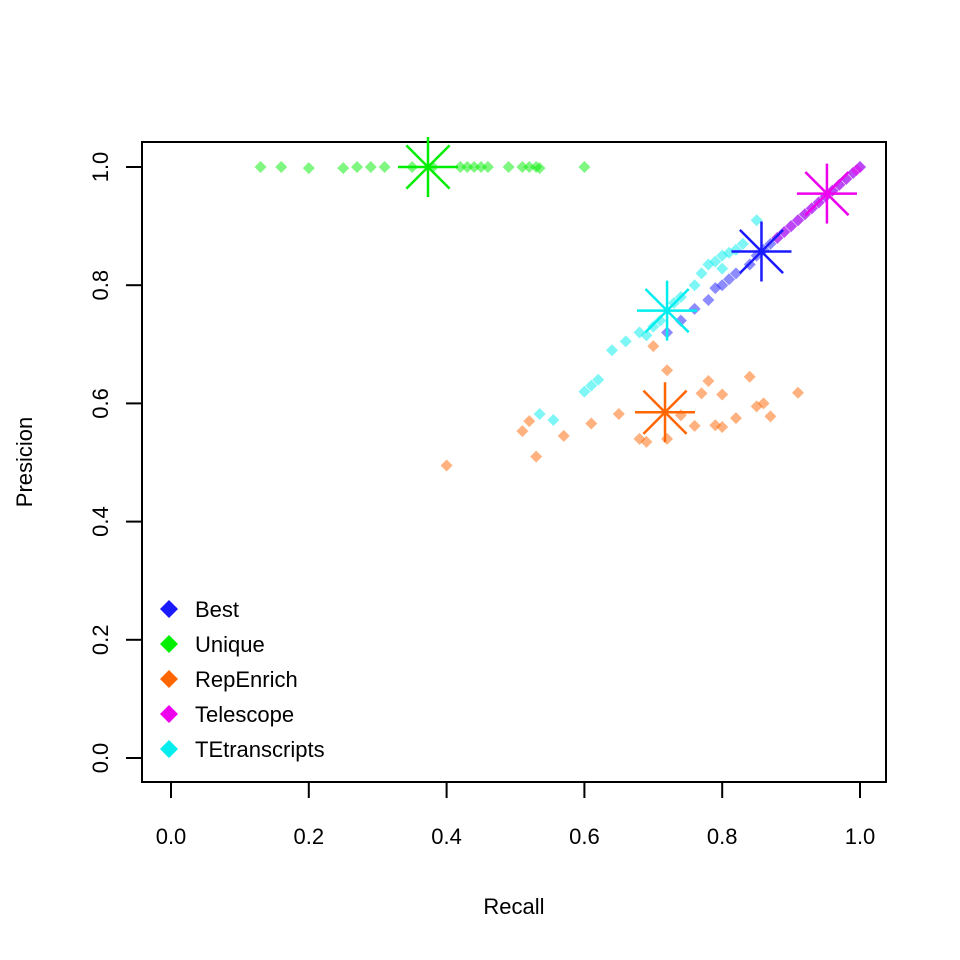 The width and height of the screenshot is (960, 960). I want to click on y-tick-label: 0.6, so click(100, 403).